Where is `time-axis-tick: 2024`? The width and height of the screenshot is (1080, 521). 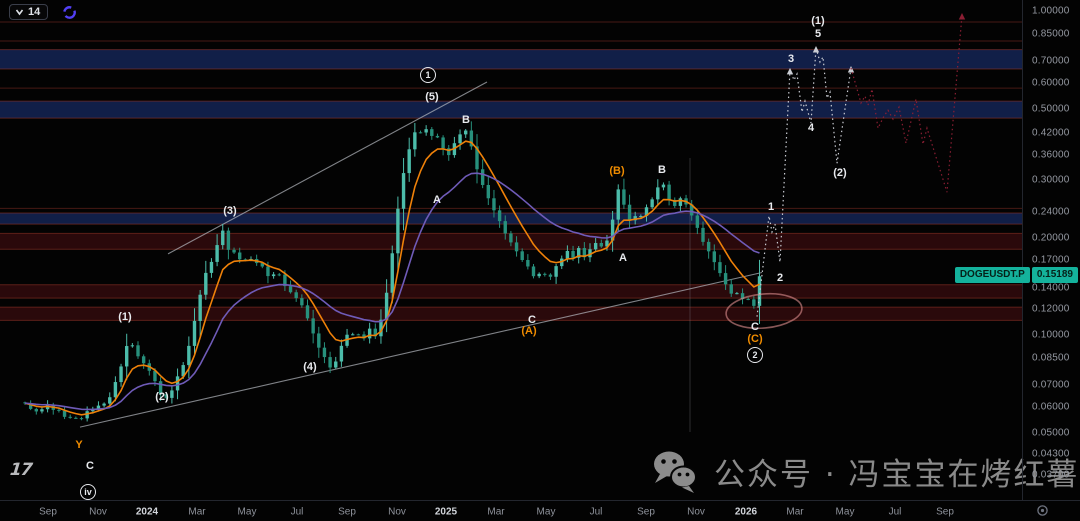
time-axis-tick: 2024 is located at coordinates (147, 511).